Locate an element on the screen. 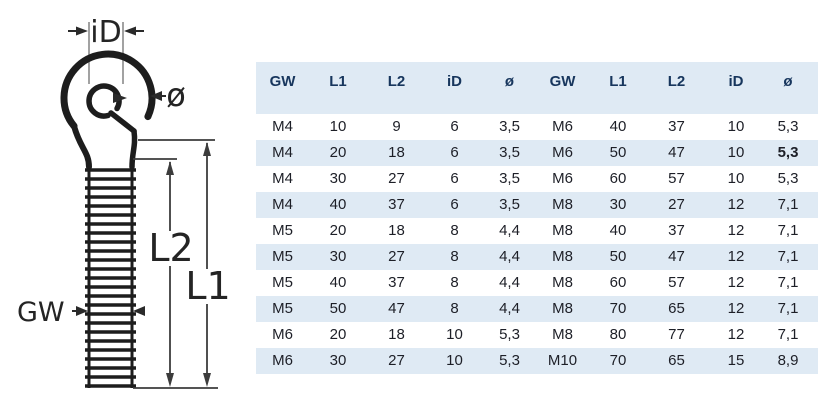 The width and height of the screenshot is (837, 406). neck-left-outline is located at coordinates (81, 146).